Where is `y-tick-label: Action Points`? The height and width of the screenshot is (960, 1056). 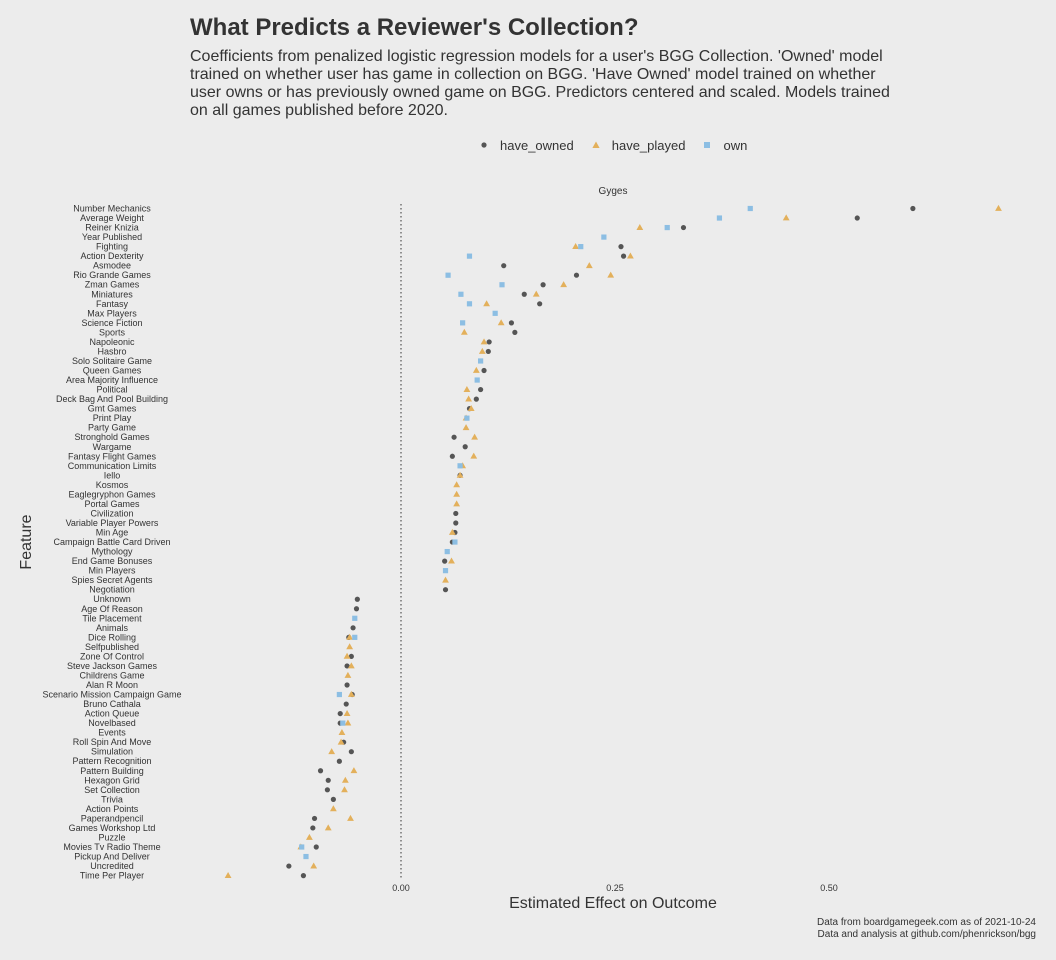
y-tick-label: Action Points is located at coordinates (112, 809).